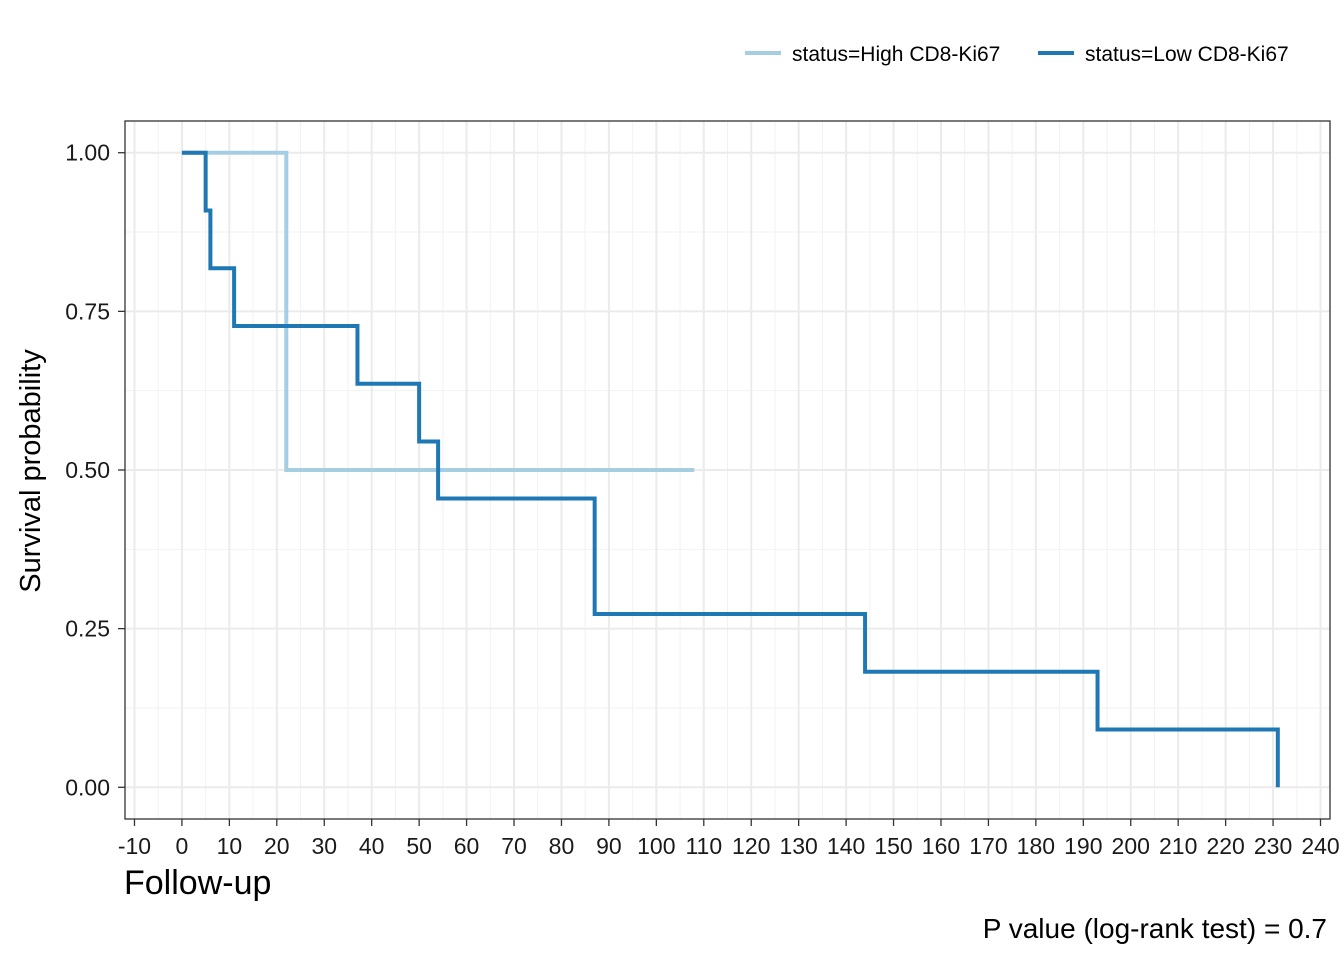 This screenshot has width=1344, height=960. I want to click on x-tick-label: 170, so click(988, 846).